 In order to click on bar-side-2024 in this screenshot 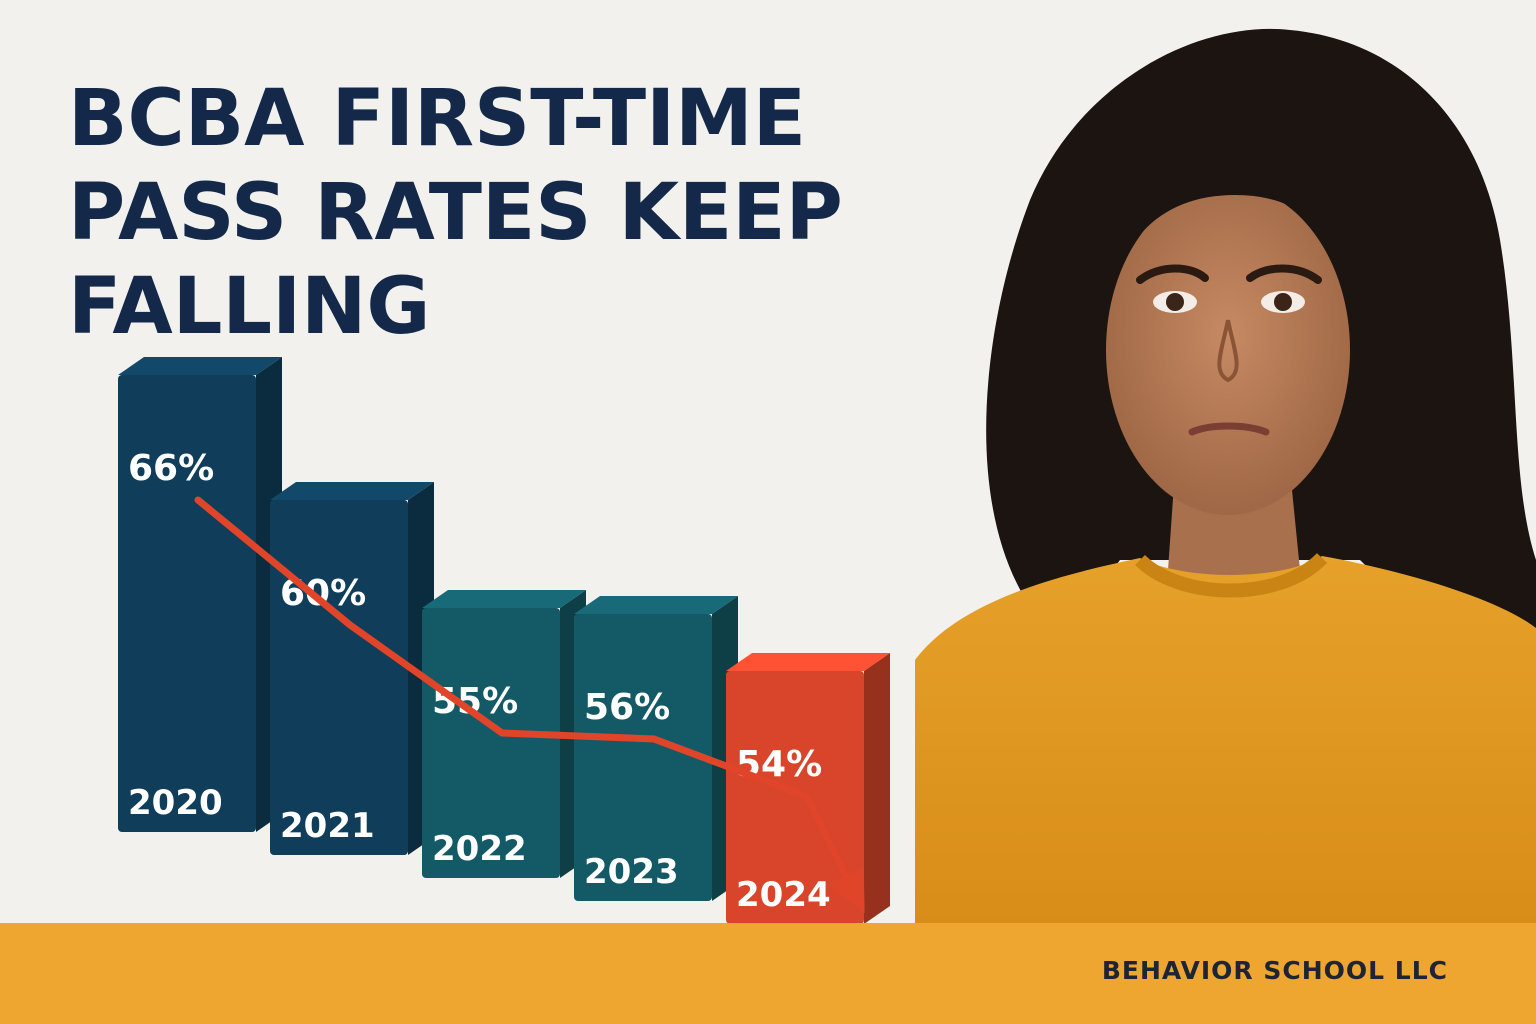, I will do `click(877, 788)`.